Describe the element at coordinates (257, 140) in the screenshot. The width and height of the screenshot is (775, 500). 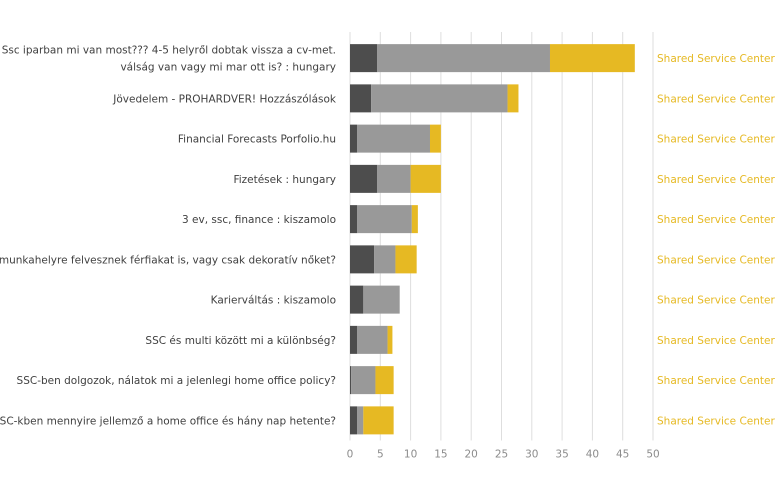
I see `category-label: Financial Forecasts Porfolio.hu` at that location.